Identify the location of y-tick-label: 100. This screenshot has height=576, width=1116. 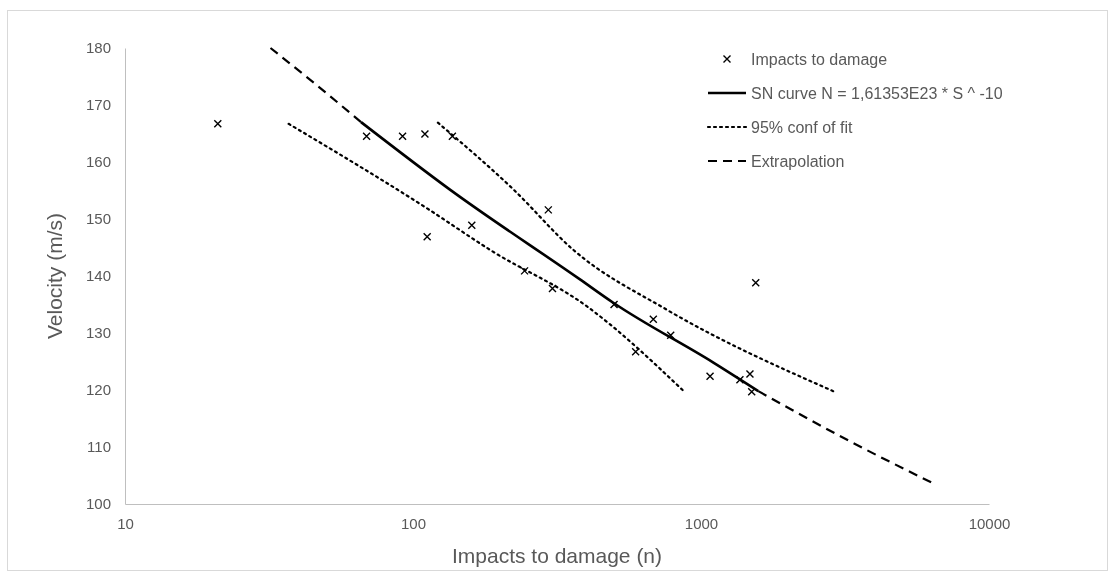
(98, 504).